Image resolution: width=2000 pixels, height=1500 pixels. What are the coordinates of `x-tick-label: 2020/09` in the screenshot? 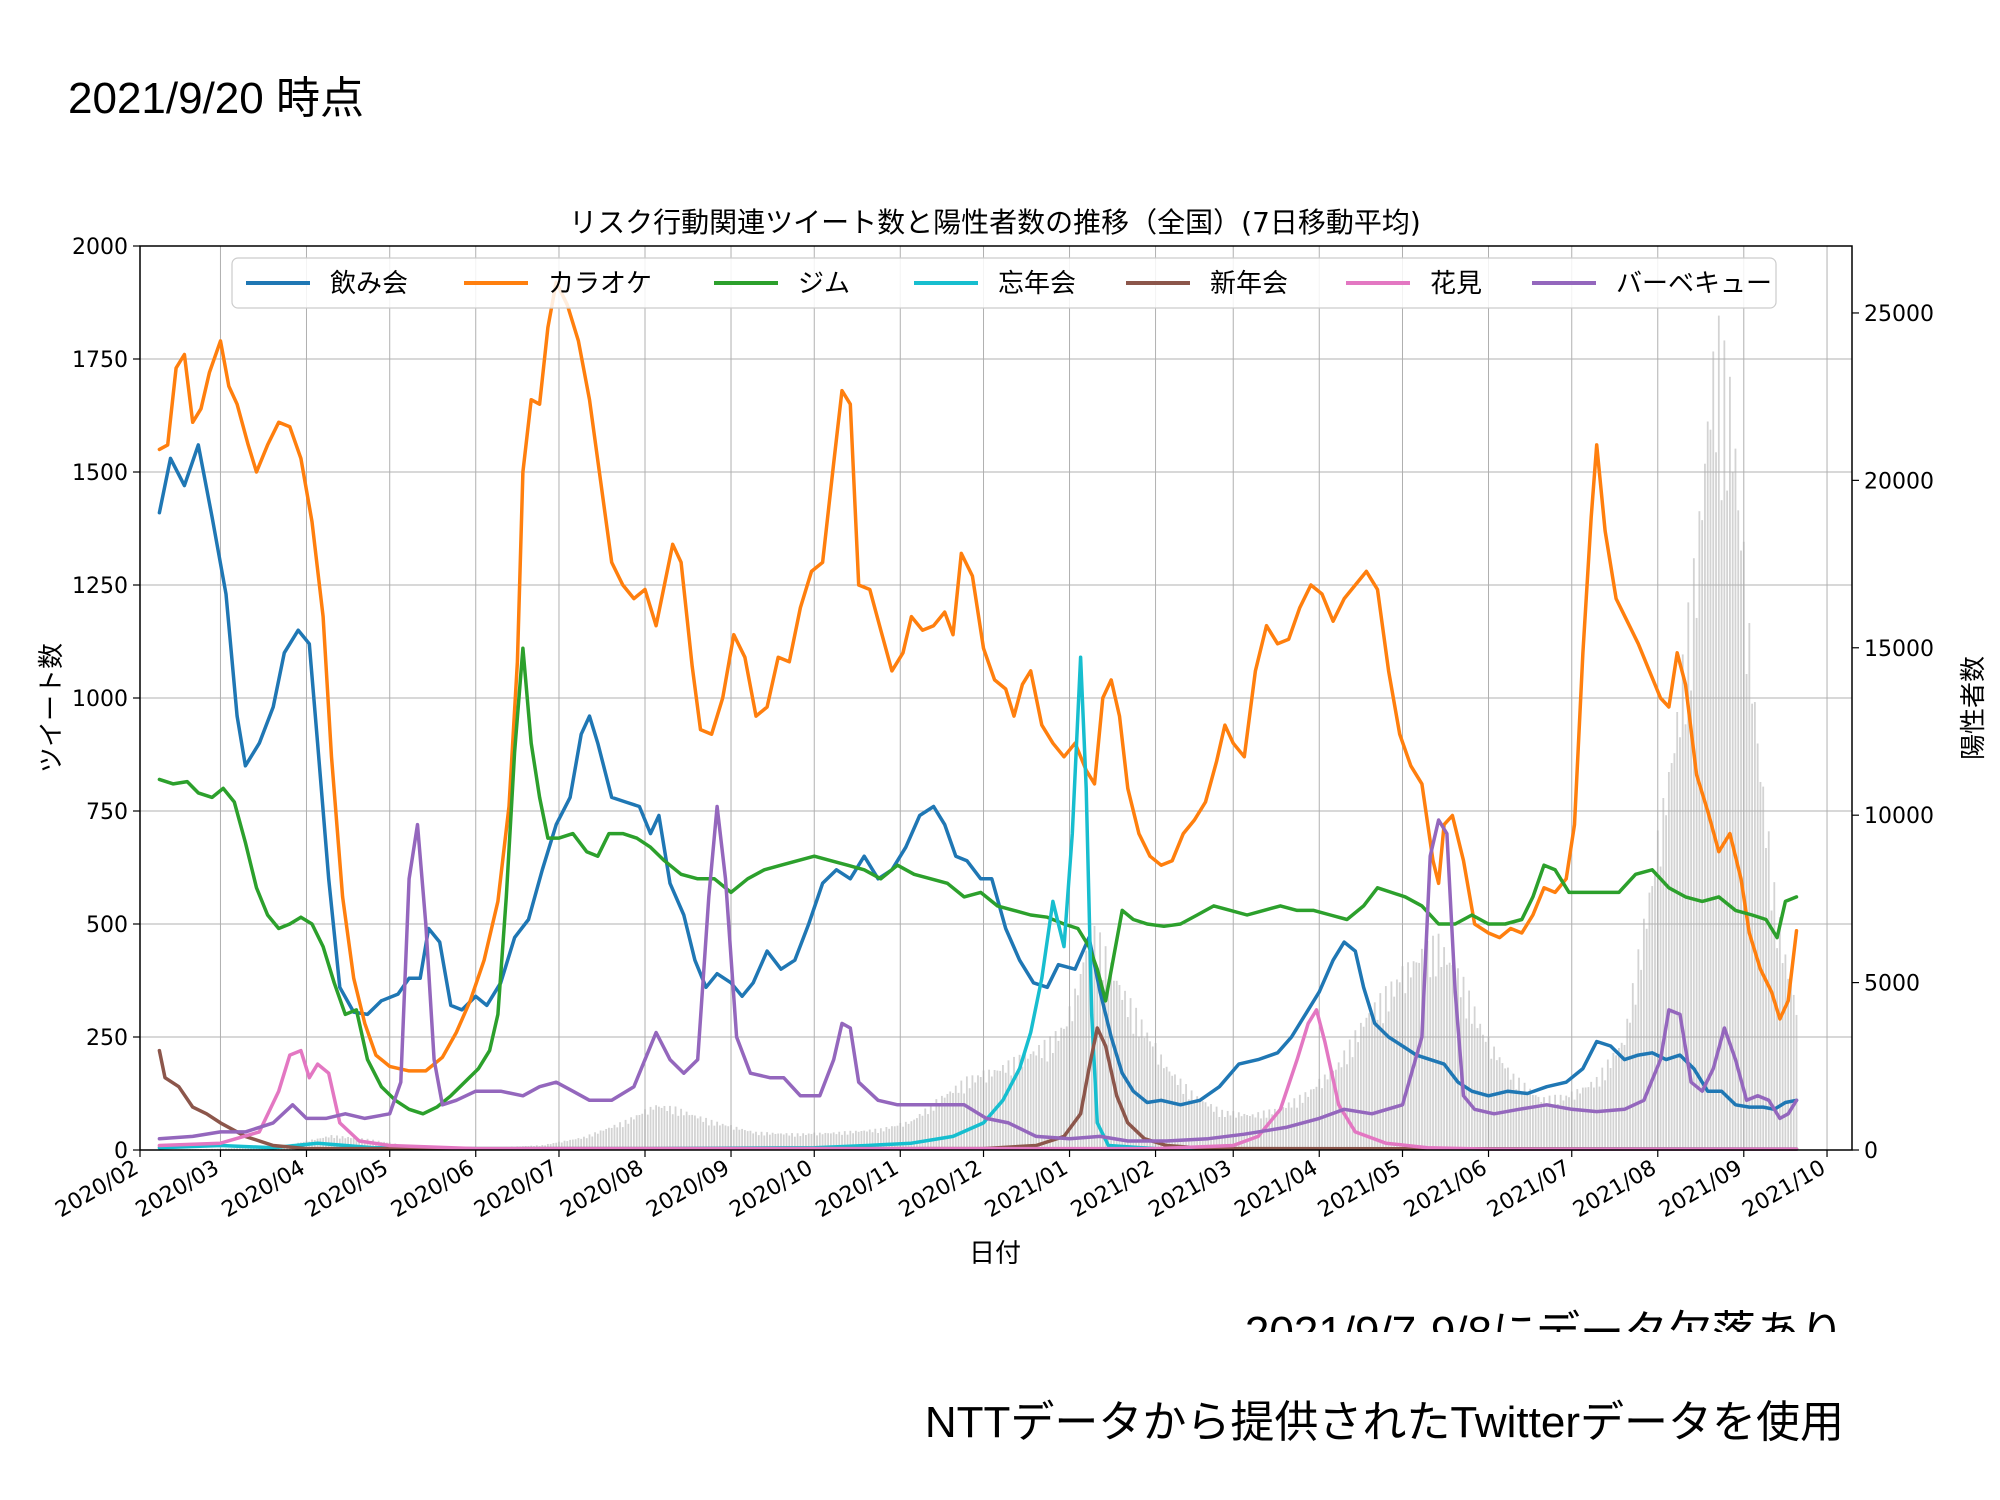 It's located at (688, 1189).